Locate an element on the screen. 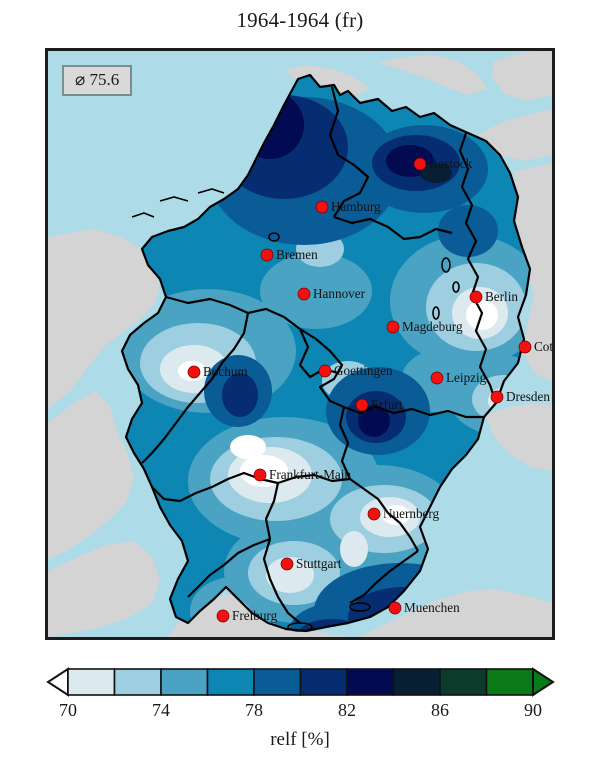  city-marker-muenchen: Muenchen is located at coordinates (424, 607).